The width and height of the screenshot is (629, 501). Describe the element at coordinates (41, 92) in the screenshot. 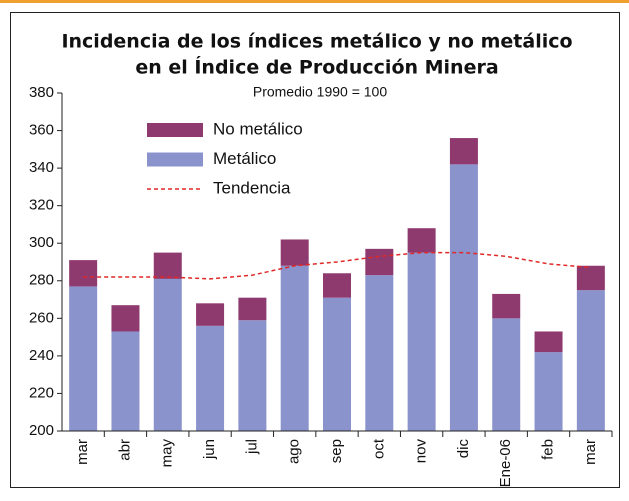

I see `y-tick-label: 380` at that location.